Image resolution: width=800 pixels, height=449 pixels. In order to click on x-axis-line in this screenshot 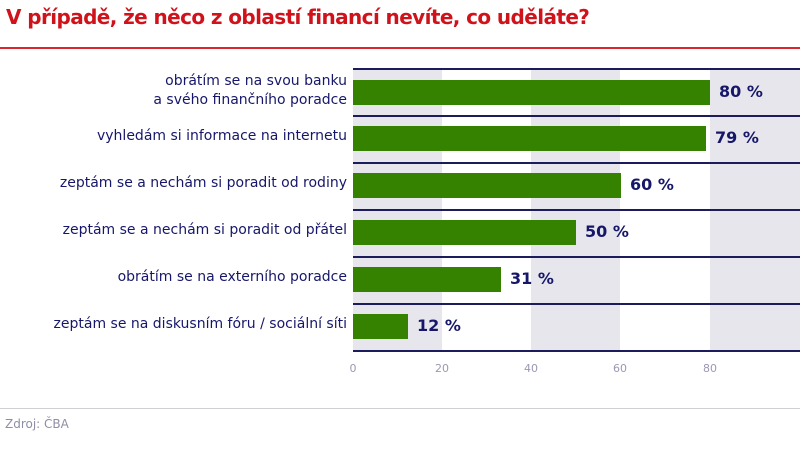, I will do `click(576, 351)`.